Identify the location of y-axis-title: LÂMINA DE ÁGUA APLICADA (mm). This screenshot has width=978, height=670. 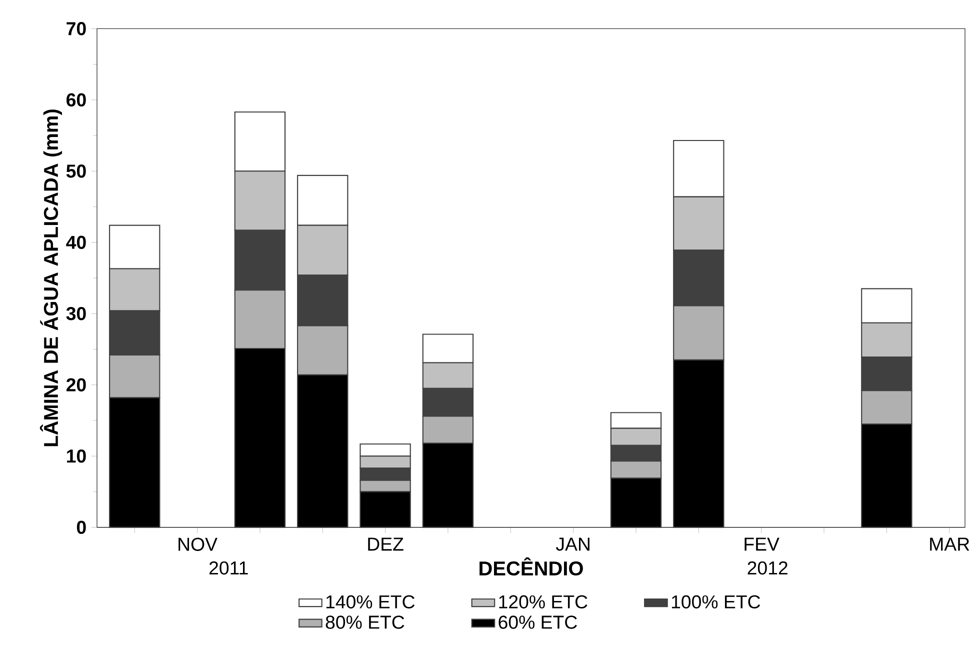
(51, 278).